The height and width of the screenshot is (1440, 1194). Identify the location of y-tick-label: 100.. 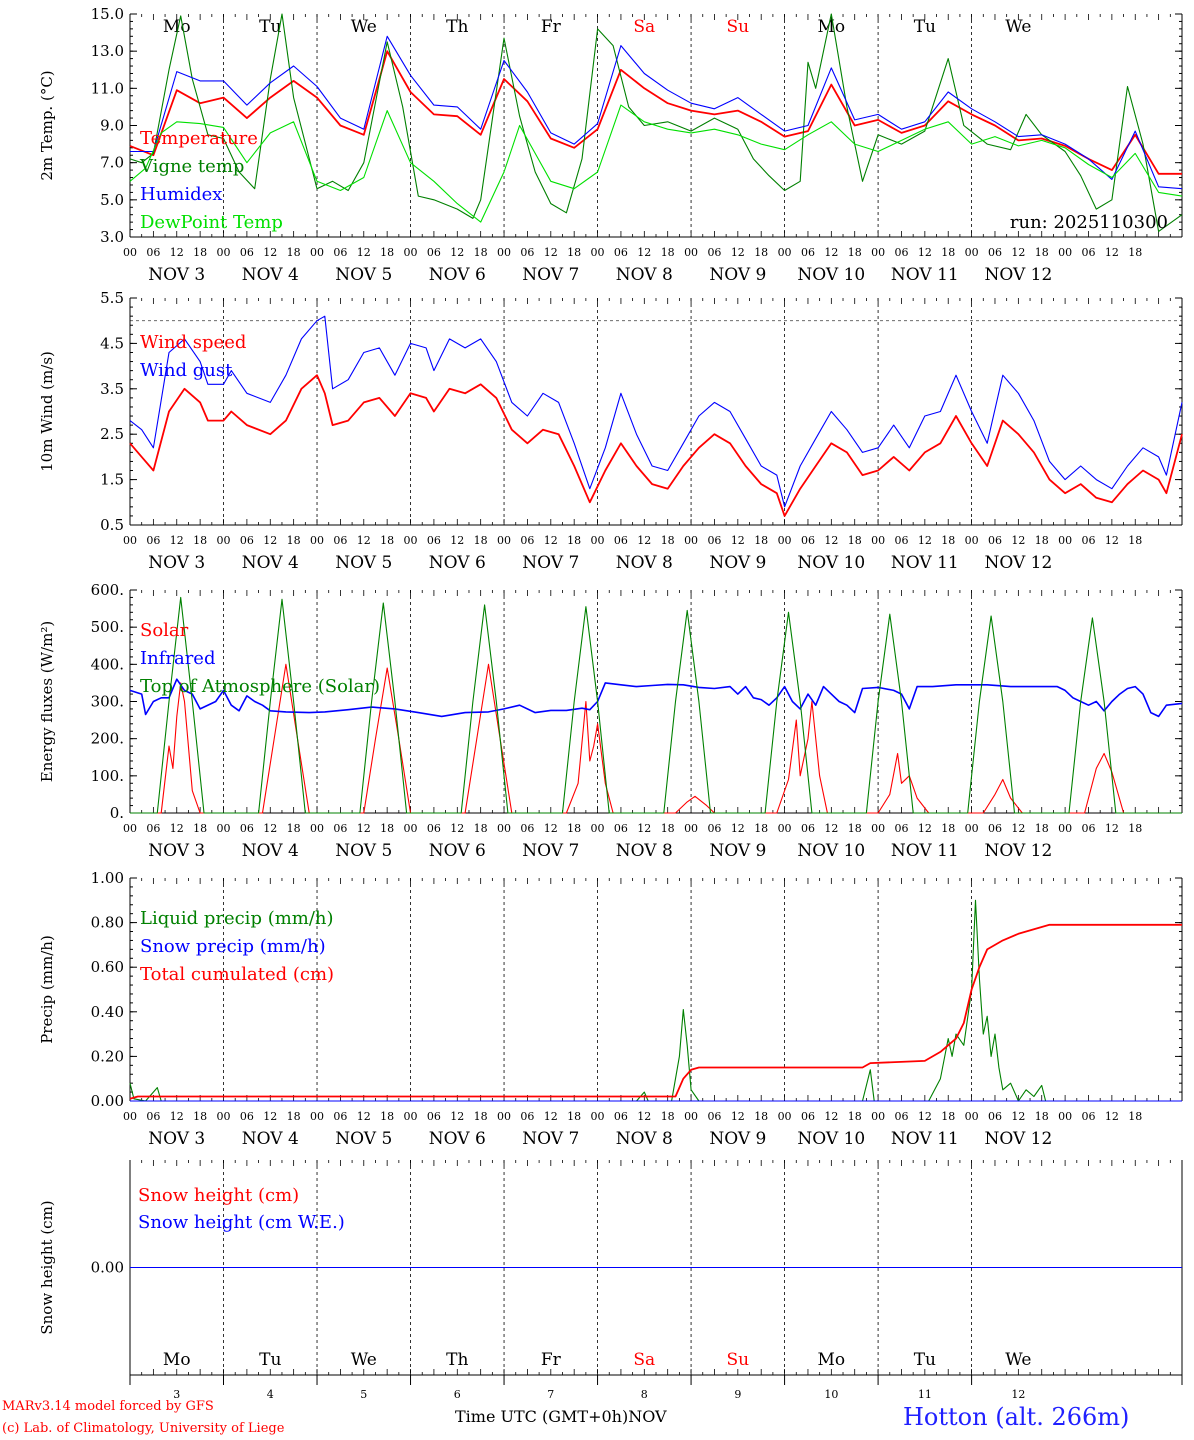
(107, 776).